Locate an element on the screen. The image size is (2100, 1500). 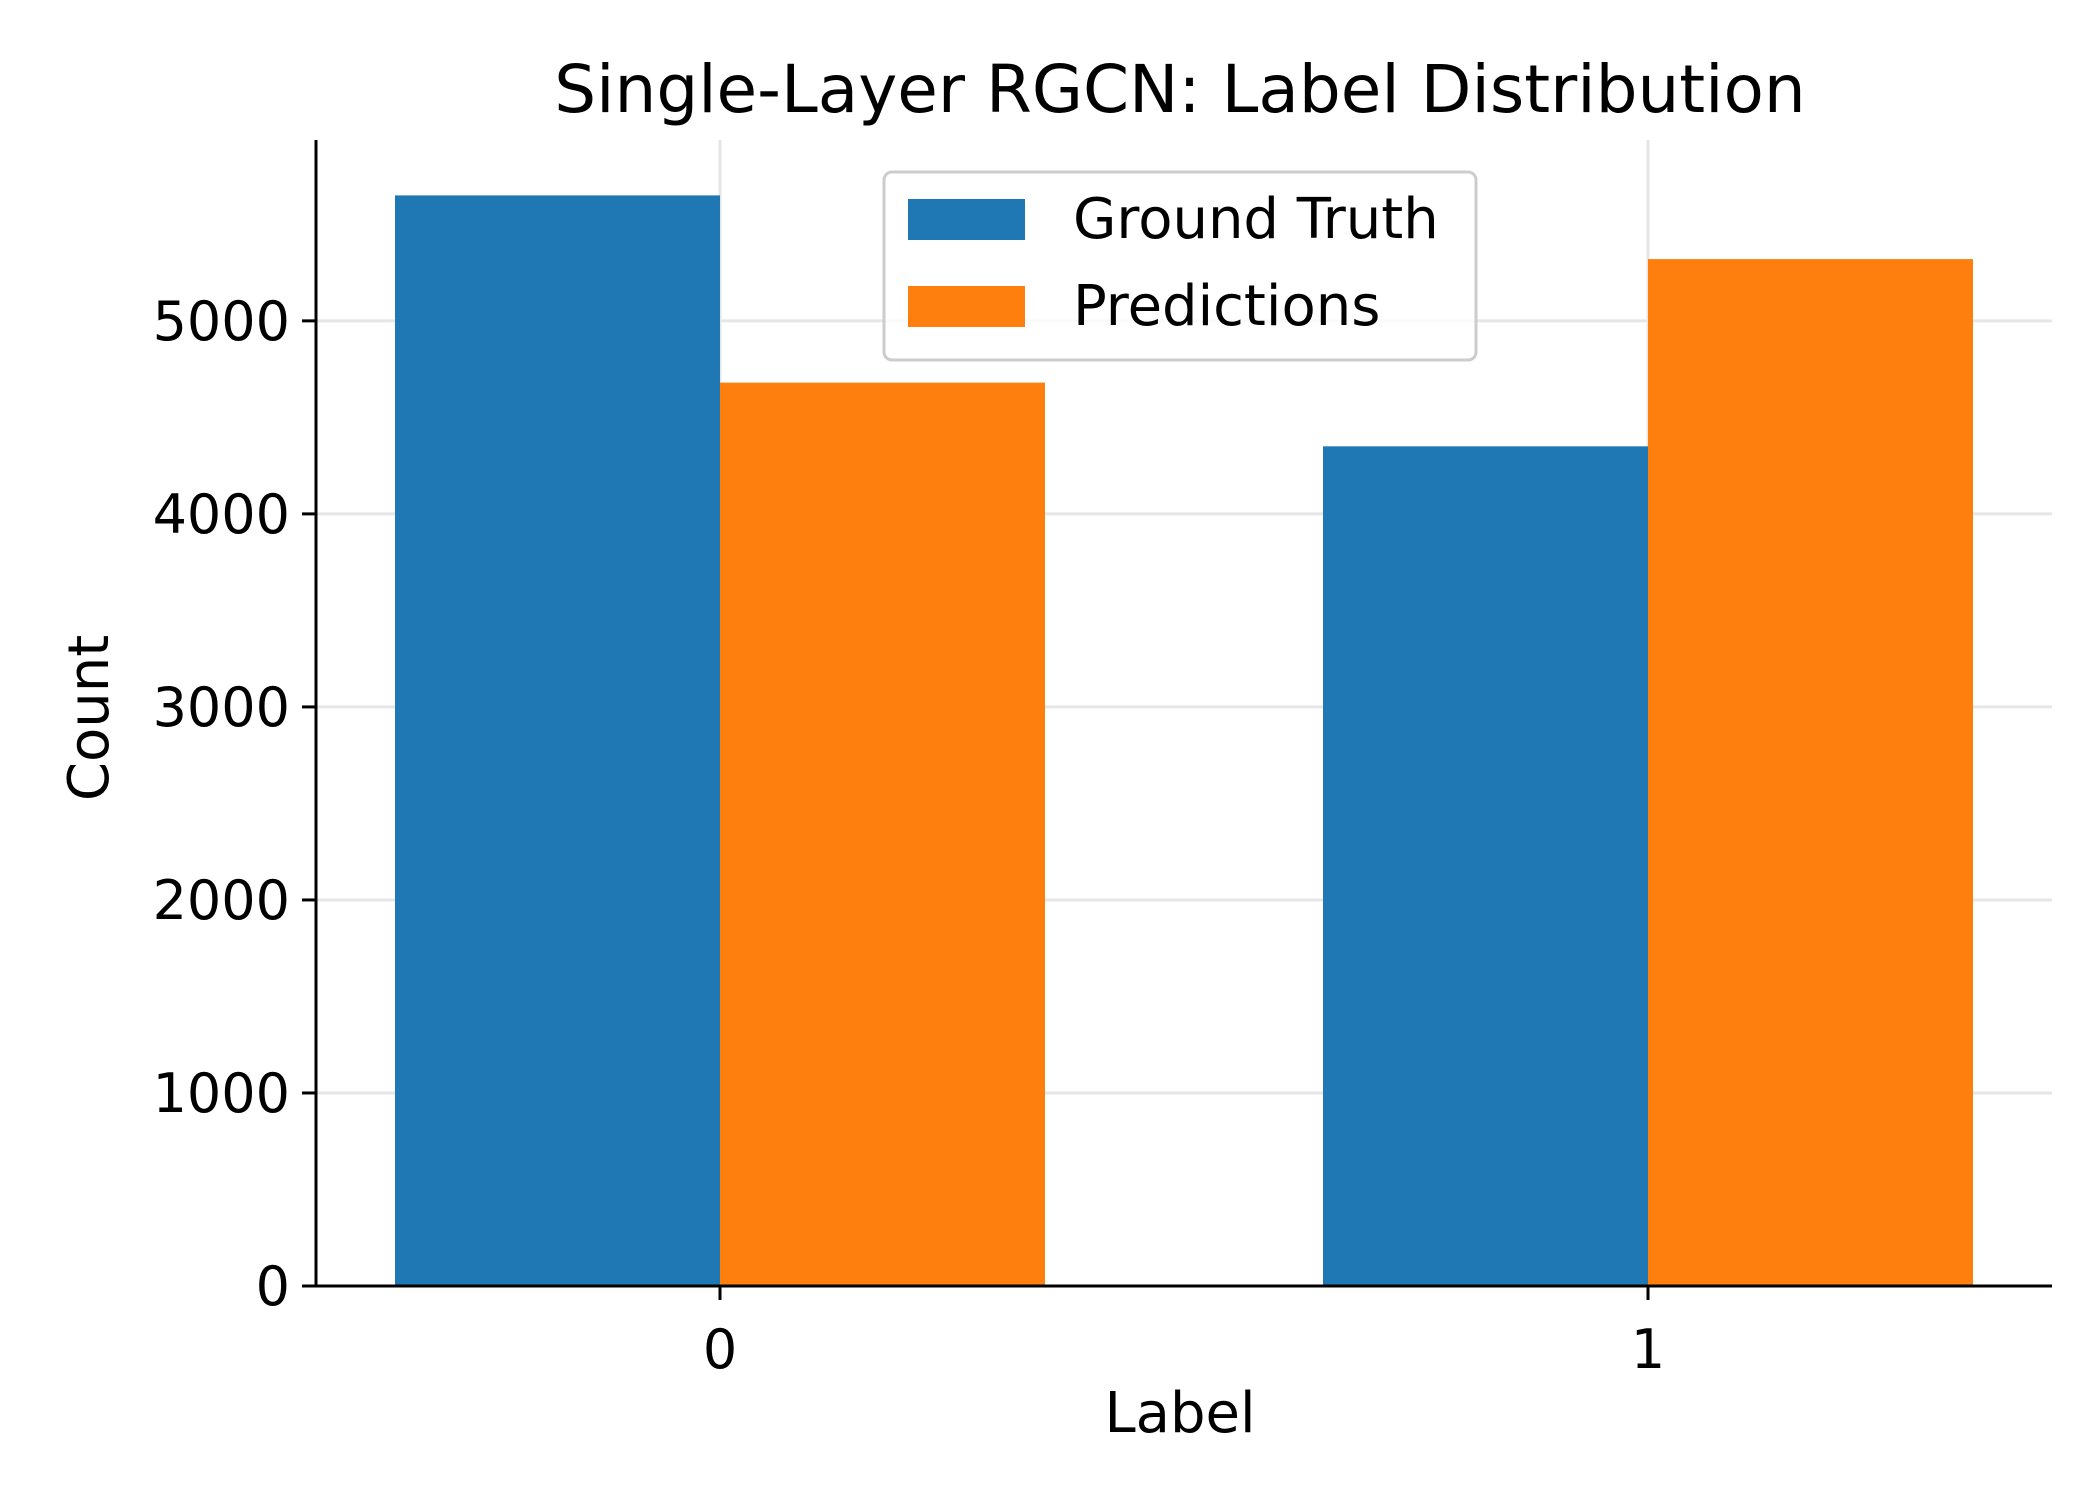
y-axis-label: Count is located at coordinates (89, 718).